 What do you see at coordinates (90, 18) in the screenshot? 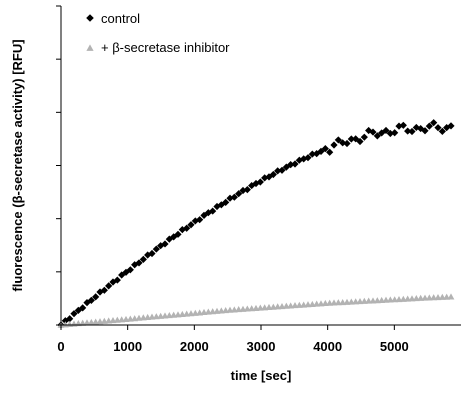
I see `legend-marker-control` at bounding box center [90, 18].